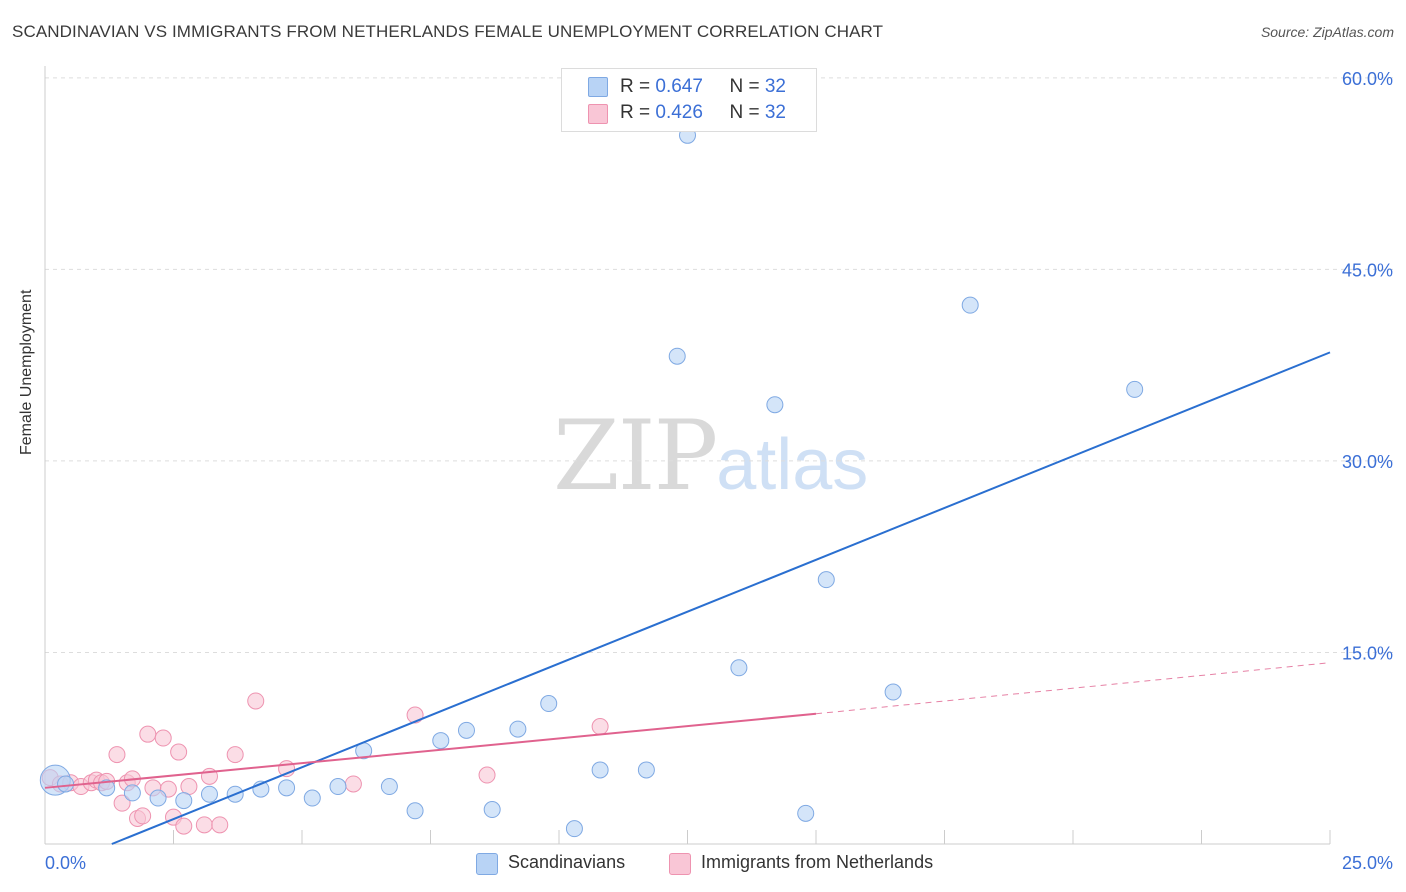 This screenshot has width=1406, height=892. I want to click on legend-r-value: 0.647, so click(679, 86).